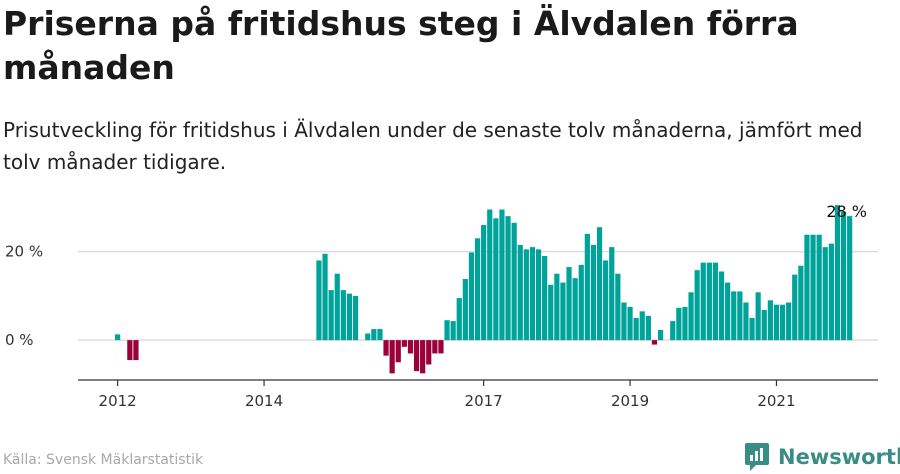 The image size is (900, 474). I want to click on x-axis: 2012 2014 2017 2019 2021, so click(478, 394).